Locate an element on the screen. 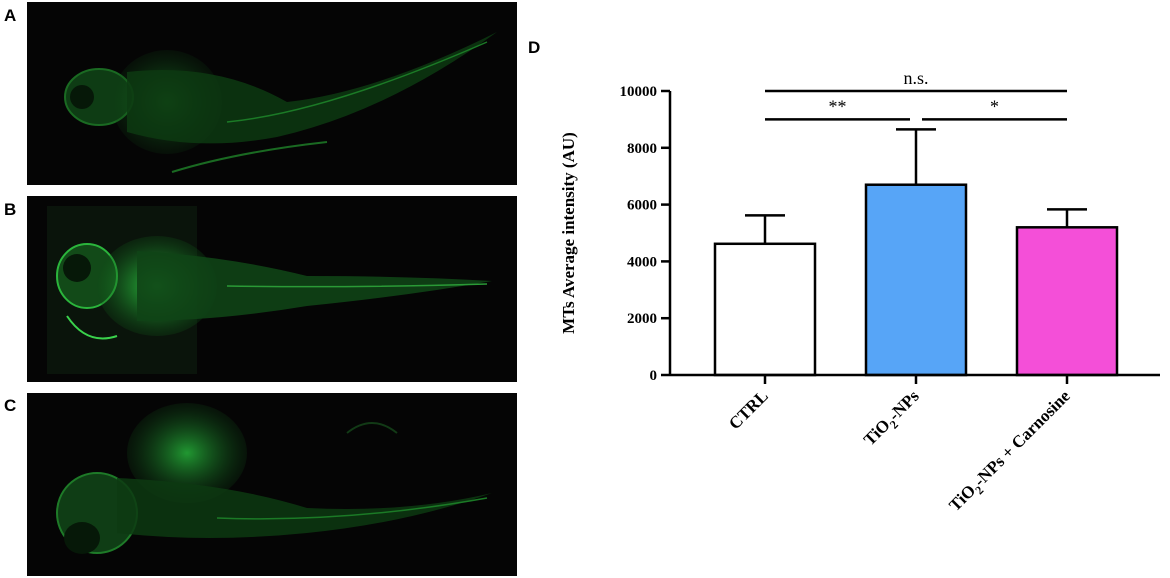  y-tick-label: 6000 is located at coordinates (642, 206).